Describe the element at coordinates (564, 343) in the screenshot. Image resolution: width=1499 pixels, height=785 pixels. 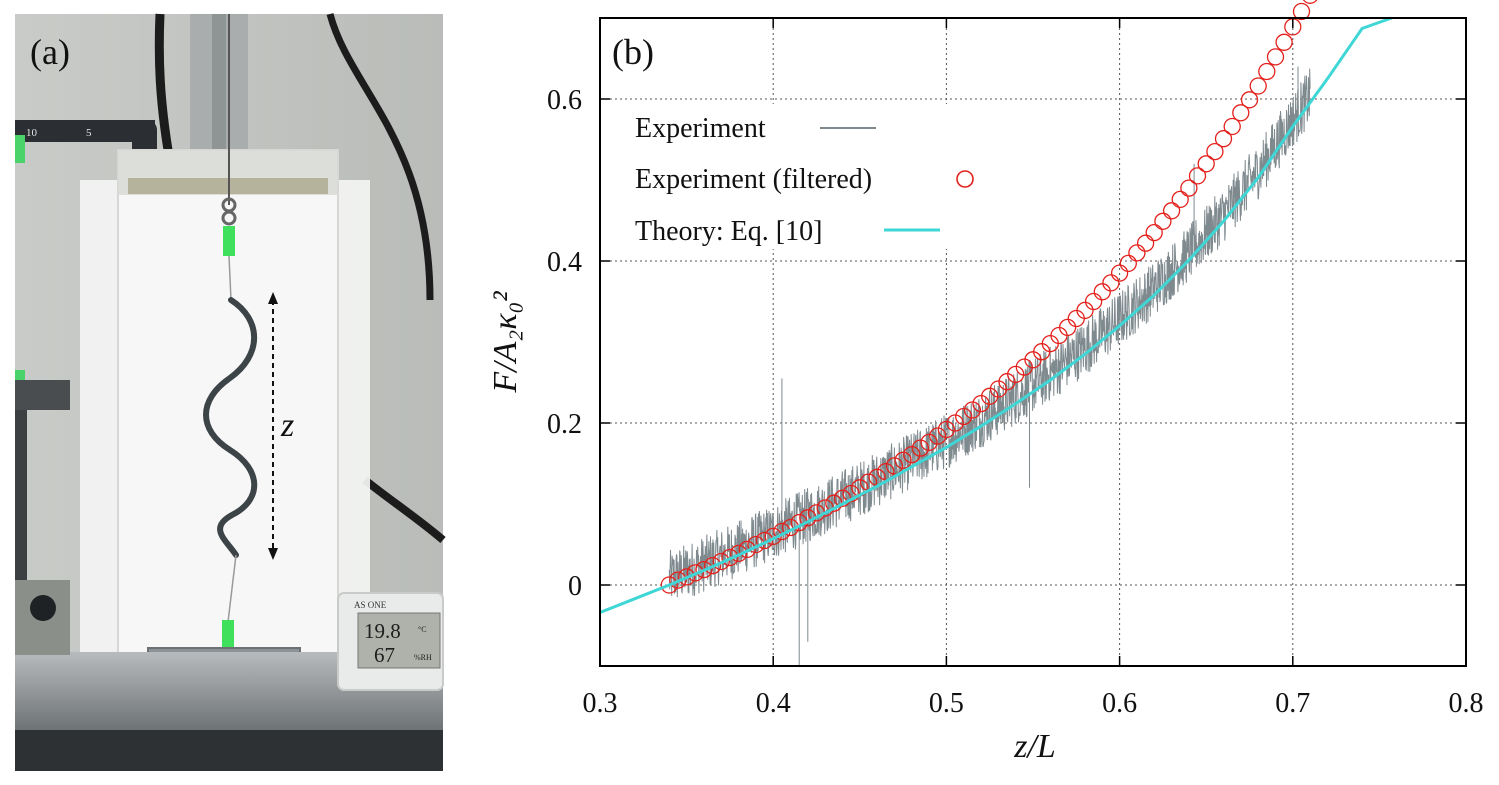
I see `y-tick-labels: 0 0.2 0.4 0.6` at that location.